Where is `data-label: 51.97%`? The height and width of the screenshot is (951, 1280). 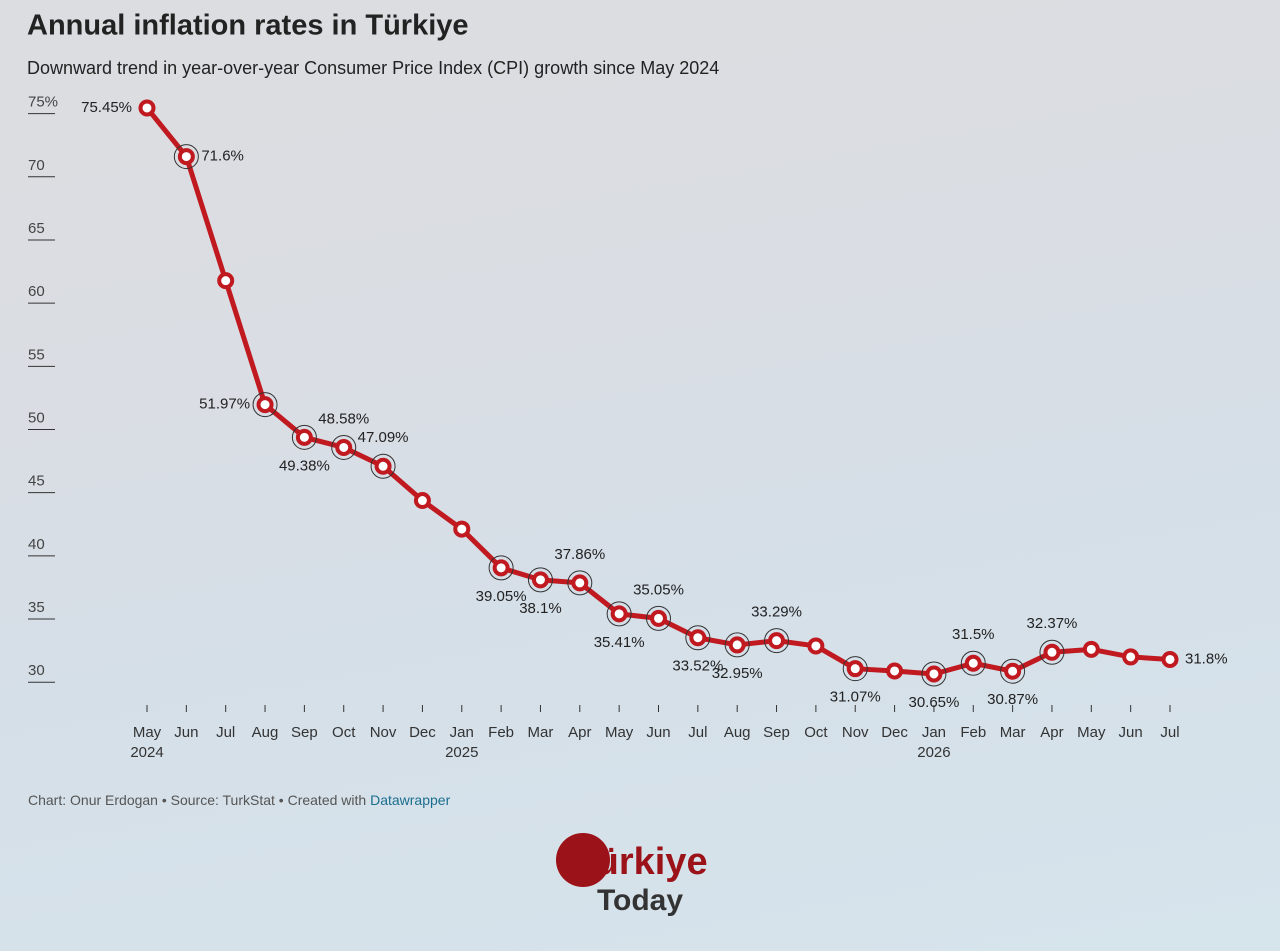 data-label: 51.97% is located at coordinates (224, 404).